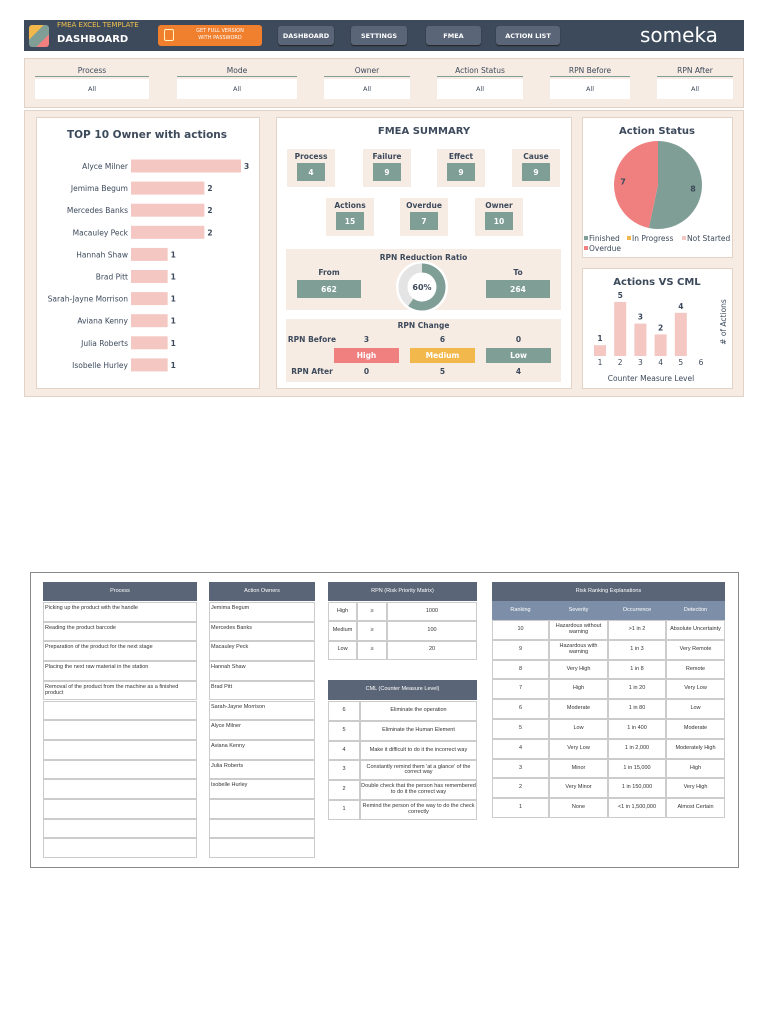  What do you see at coordinates (262, 789) in the screenshot?
I see `table-cell: Isobelle Hurley` at bounding box center [262, 789].